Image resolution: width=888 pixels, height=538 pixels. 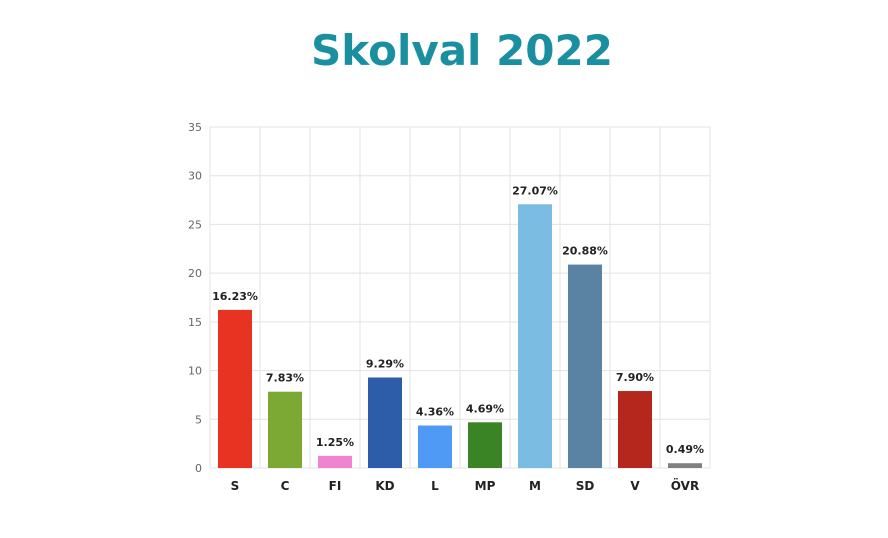 What do you see at coordinates (335, 442) in the screenshot?
I see `data-label: 1.25%` at bounding box center [335, 442].